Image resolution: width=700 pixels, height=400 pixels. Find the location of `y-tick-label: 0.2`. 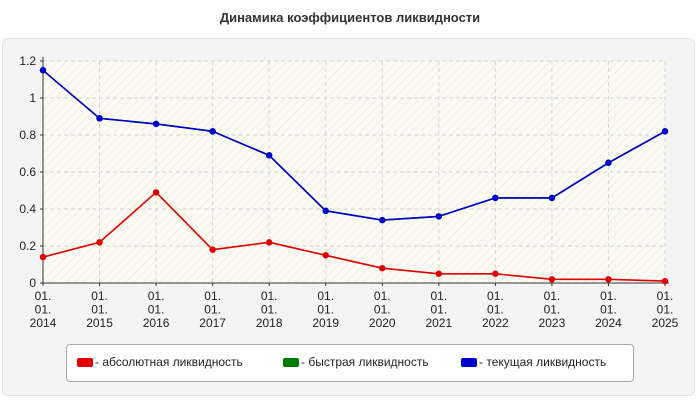

y-tick-label: 0.2 is located at coordinates (27, 246).